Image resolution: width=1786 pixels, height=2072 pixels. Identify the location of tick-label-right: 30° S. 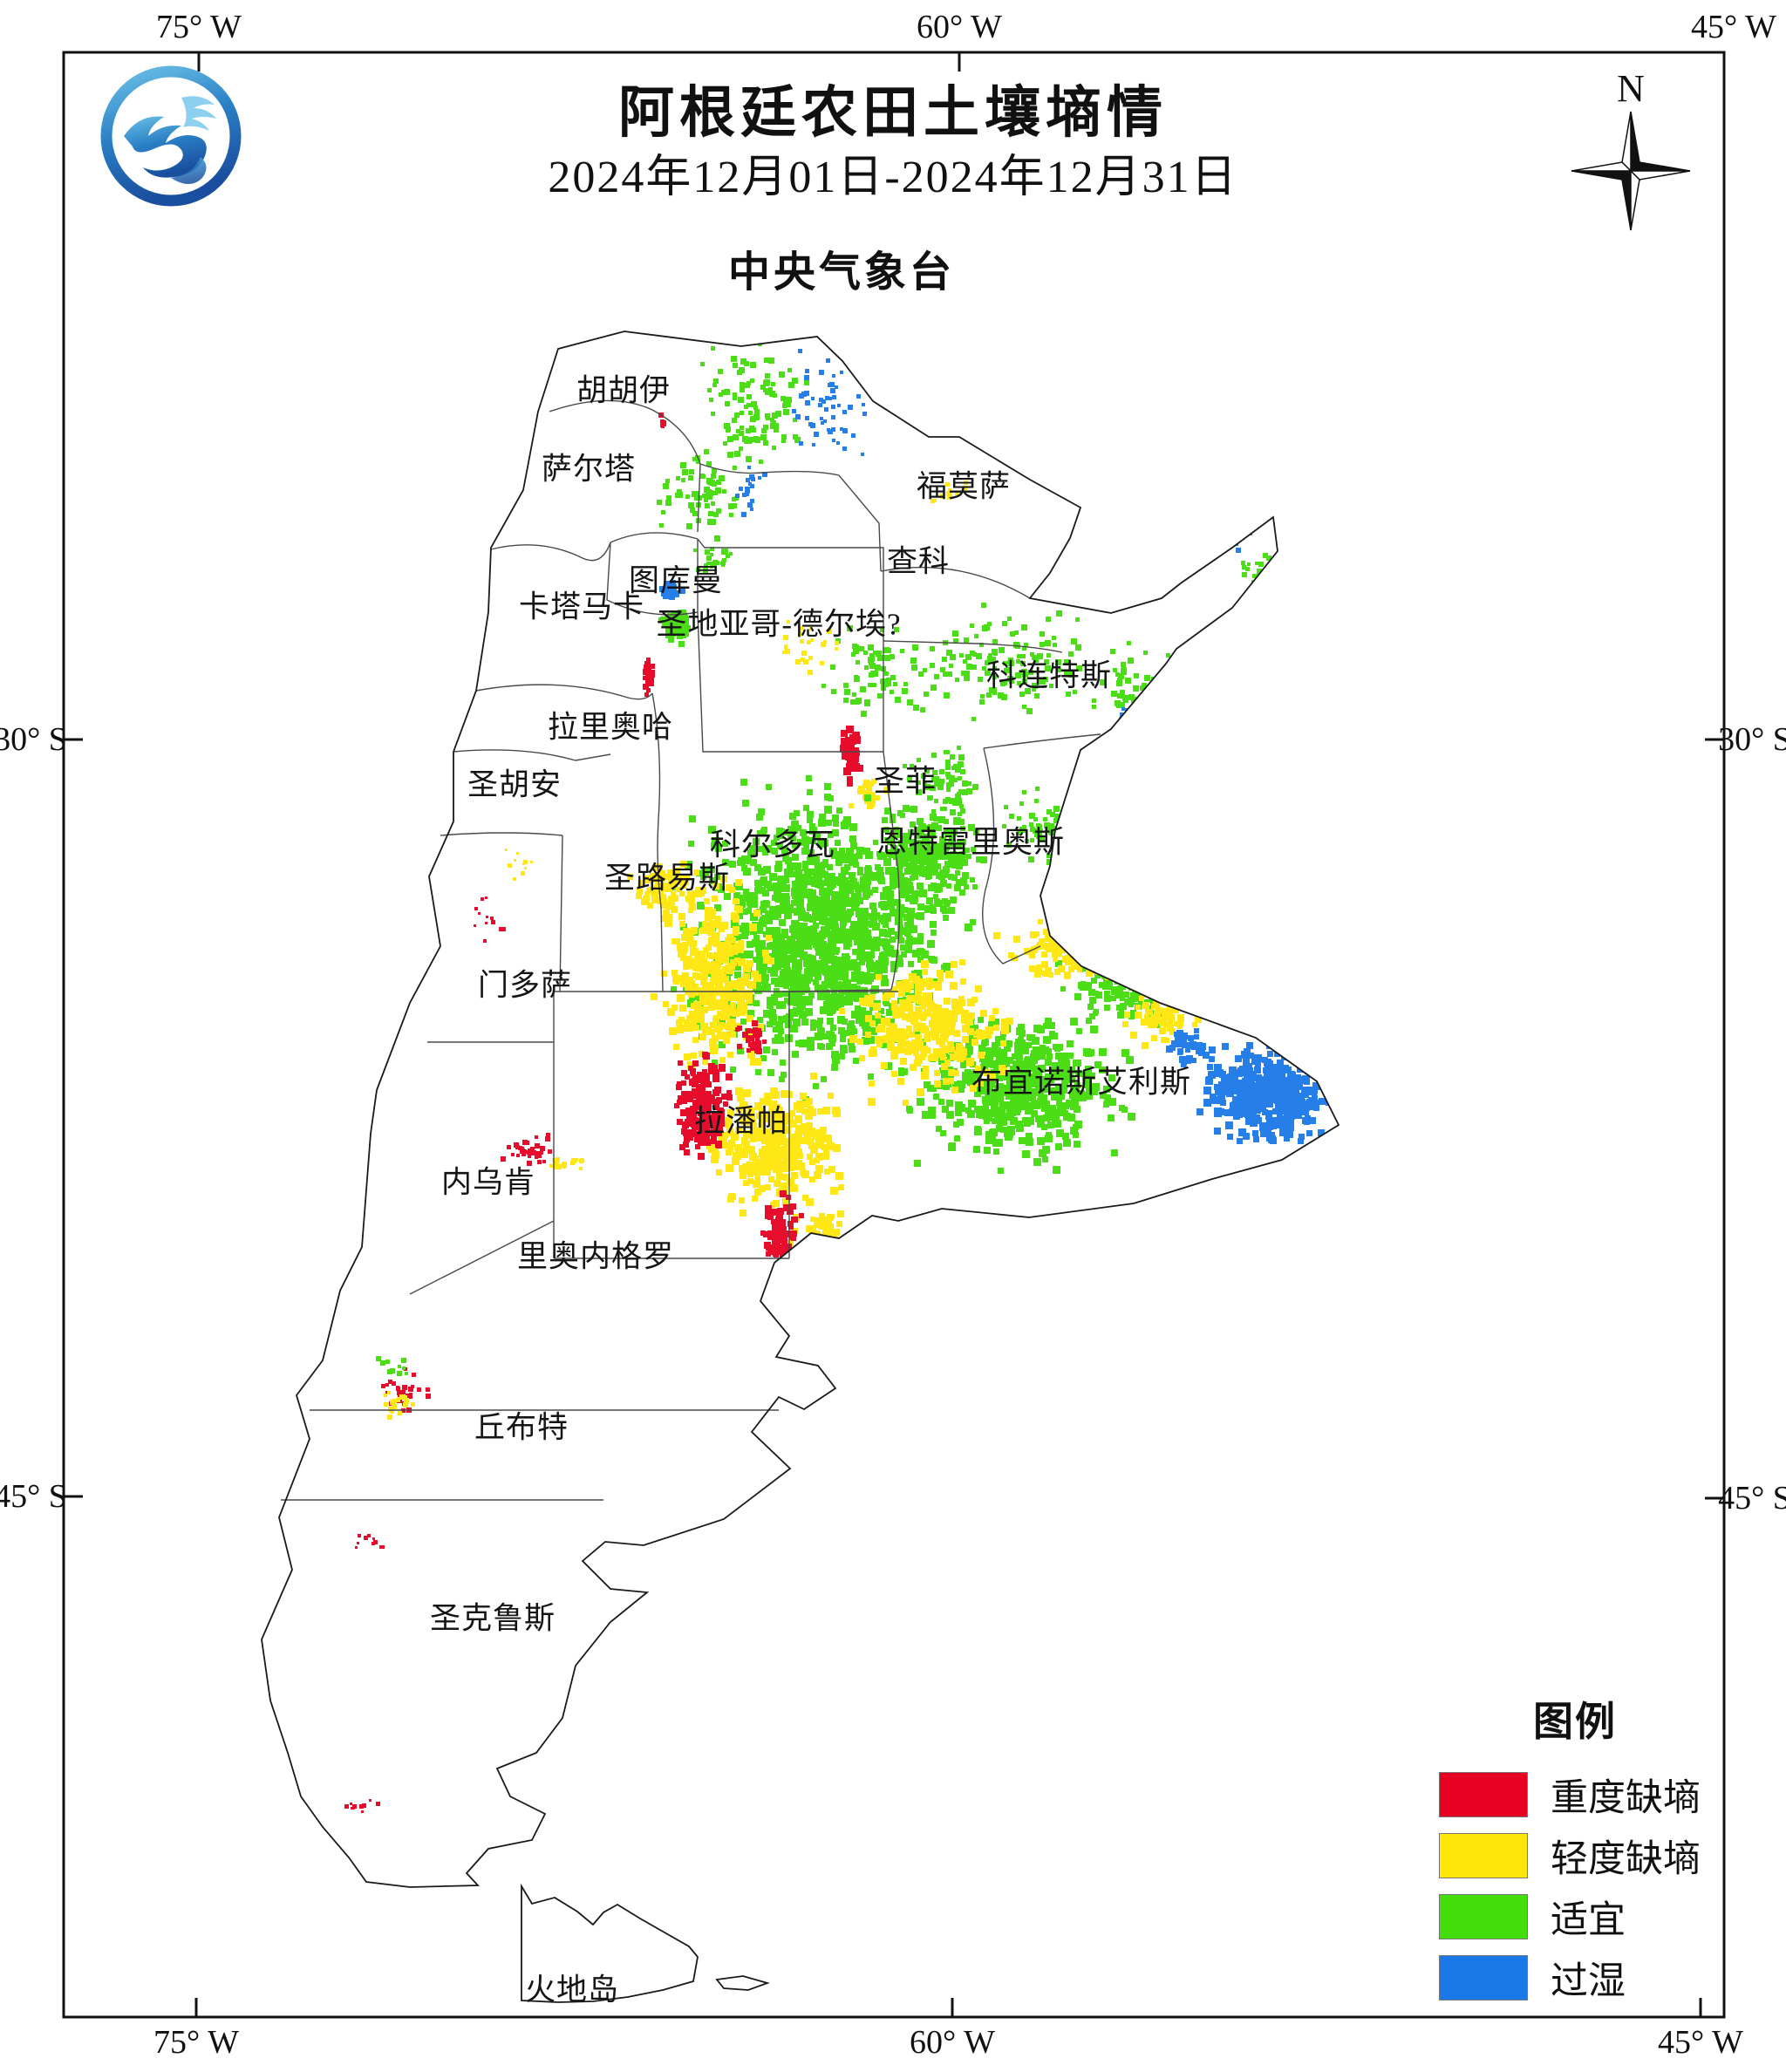
(1752, 739).